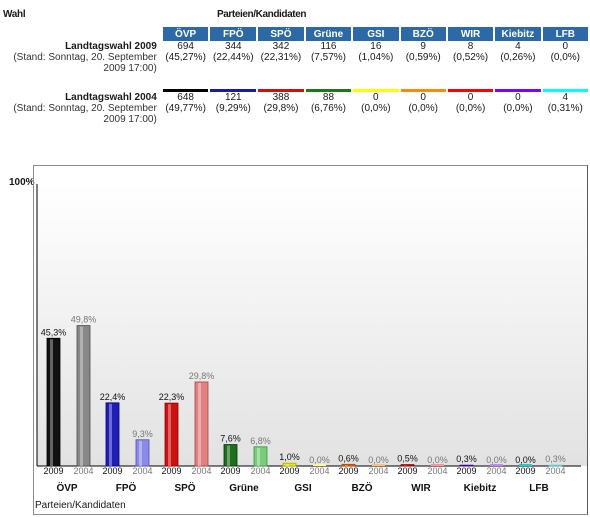 The width and height of the screenshot is (590, 517). What do you see at coordinates (126, 487) in the screenshot?
I see `category-label: FPÖ` at bounding box center [126, 487].